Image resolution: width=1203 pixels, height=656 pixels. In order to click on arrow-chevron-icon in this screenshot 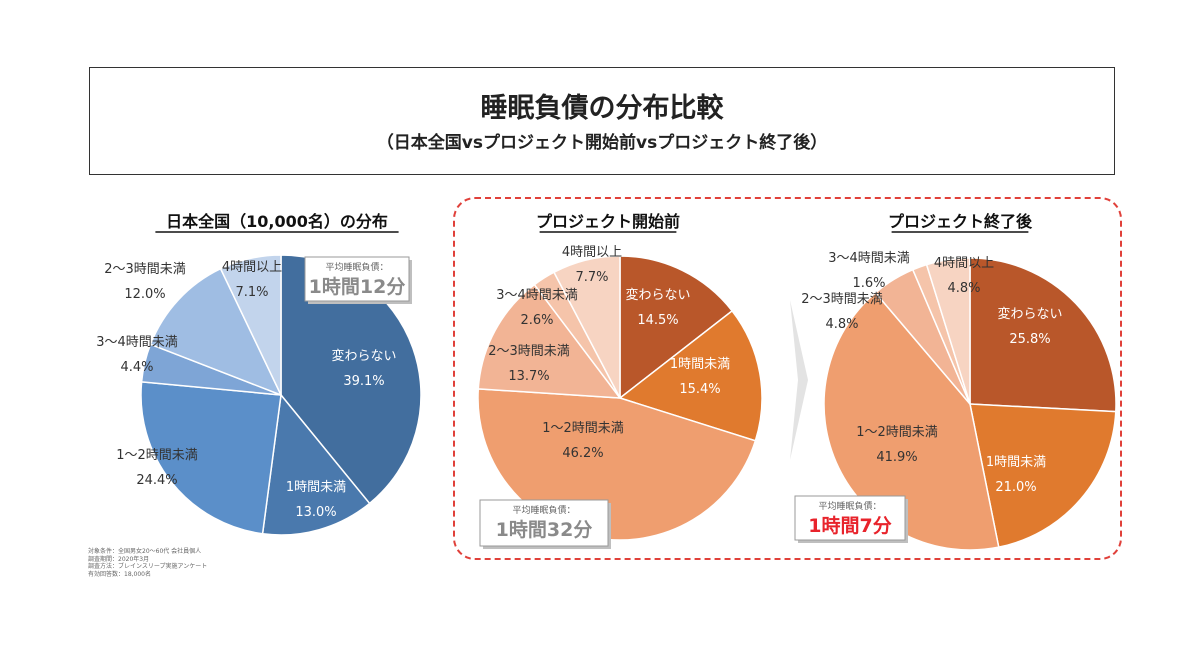, I will do `click(799, 380)`.